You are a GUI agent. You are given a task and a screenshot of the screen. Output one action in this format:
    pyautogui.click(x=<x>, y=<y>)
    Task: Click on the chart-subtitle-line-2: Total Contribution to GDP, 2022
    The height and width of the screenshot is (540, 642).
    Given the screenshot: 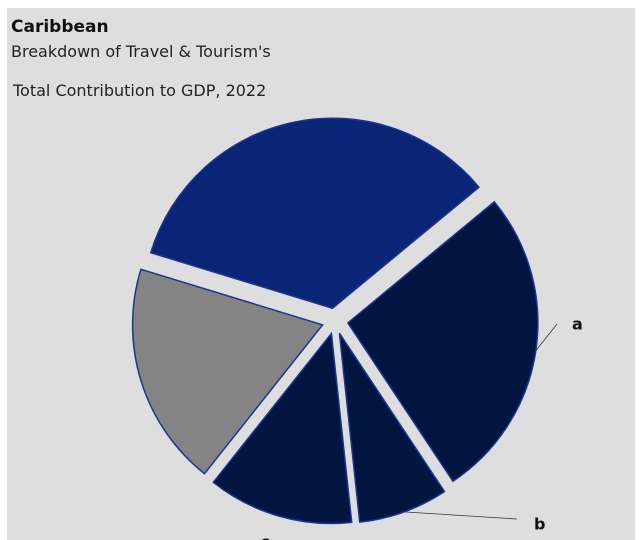 What is the action you would take?
    pyautogui.click(x=140, y=90)
    